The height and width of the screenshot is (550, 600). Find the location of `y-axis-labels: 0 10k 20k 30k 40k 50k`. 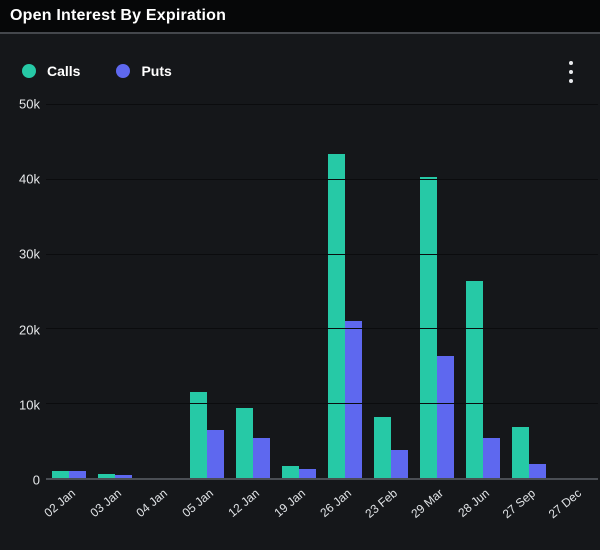

y-axis-labels: 0 10k 20k 30k 40k 50k is located at coordinates (20, 292).